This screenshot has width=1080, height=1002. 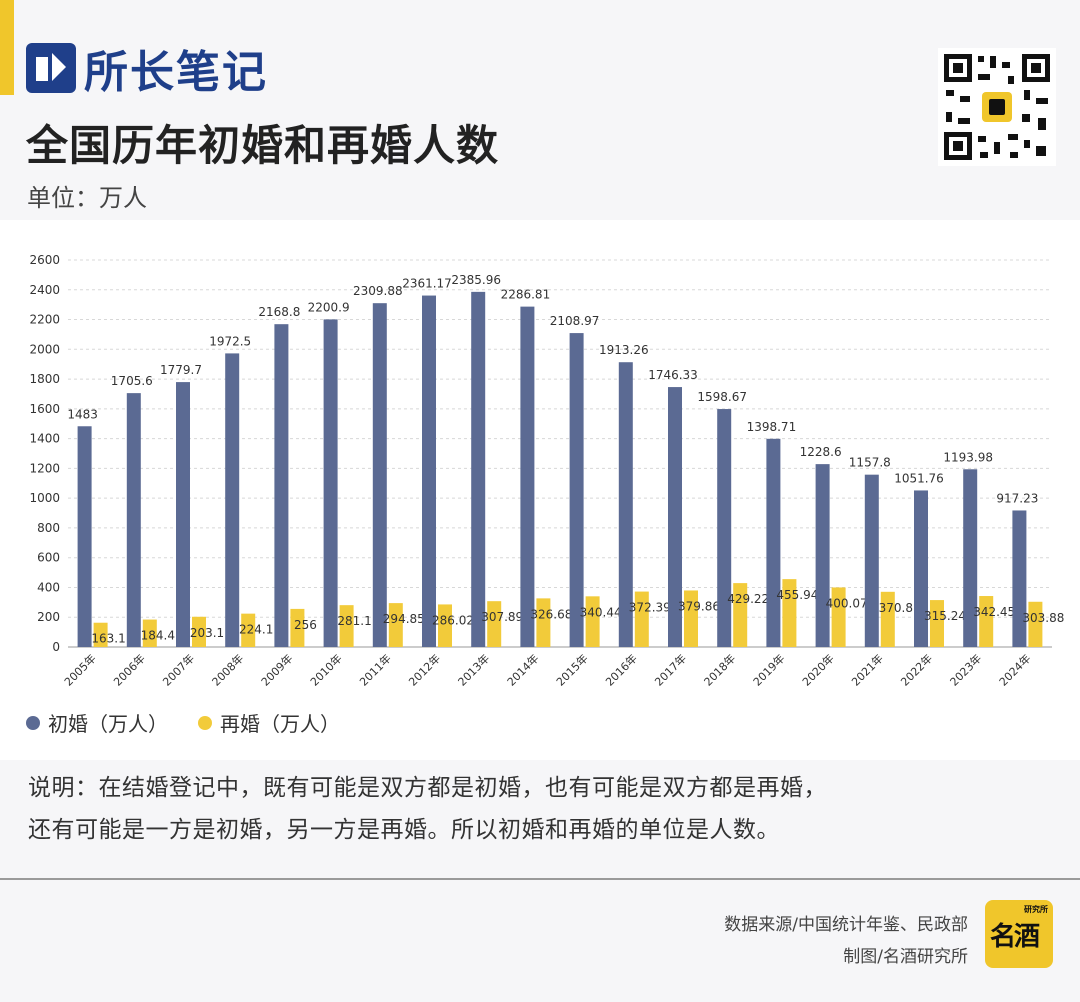 What do you see at coordinates (620, 669) in the screenshot?
I see `x-tick-label: 2016年` at bounding box center [620, 669].